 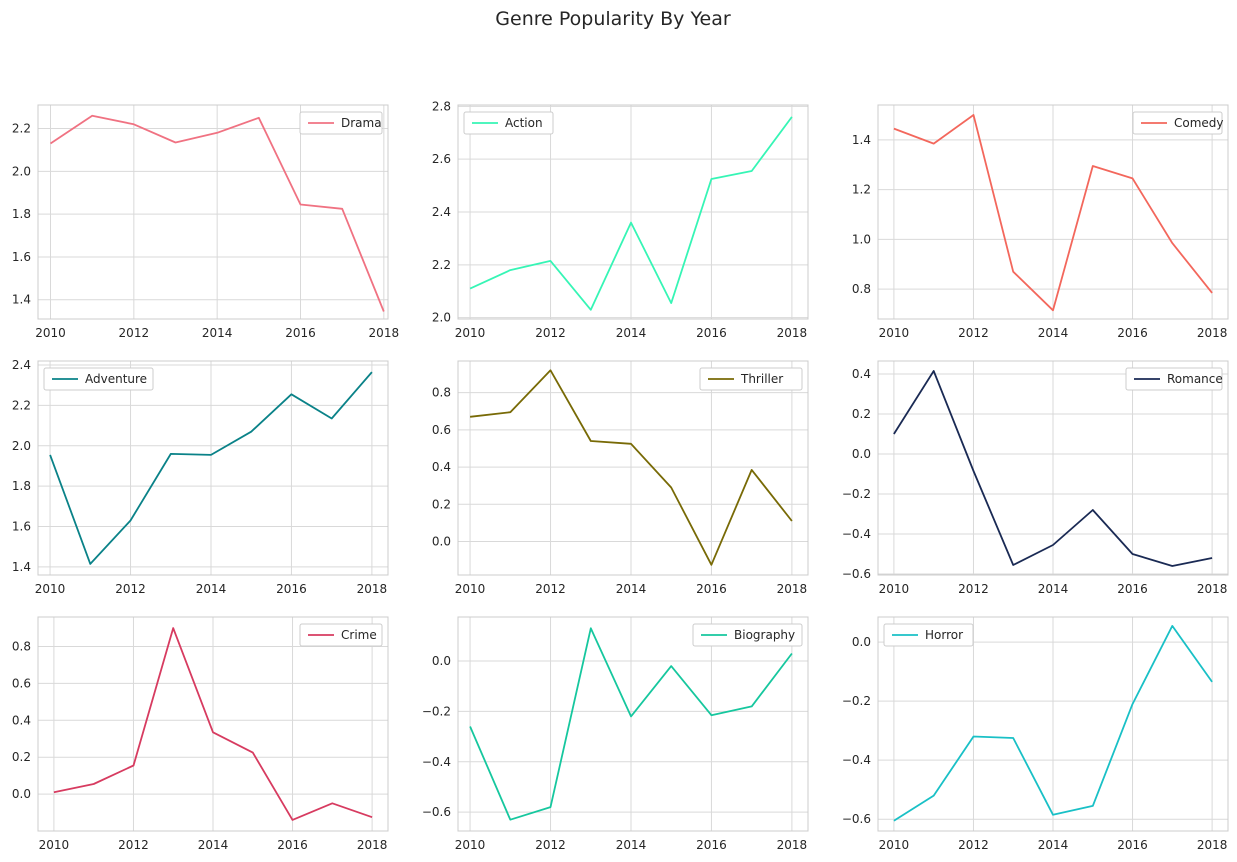 I want to click on y-tick-label: 1.4, so click(x=861, y=140).